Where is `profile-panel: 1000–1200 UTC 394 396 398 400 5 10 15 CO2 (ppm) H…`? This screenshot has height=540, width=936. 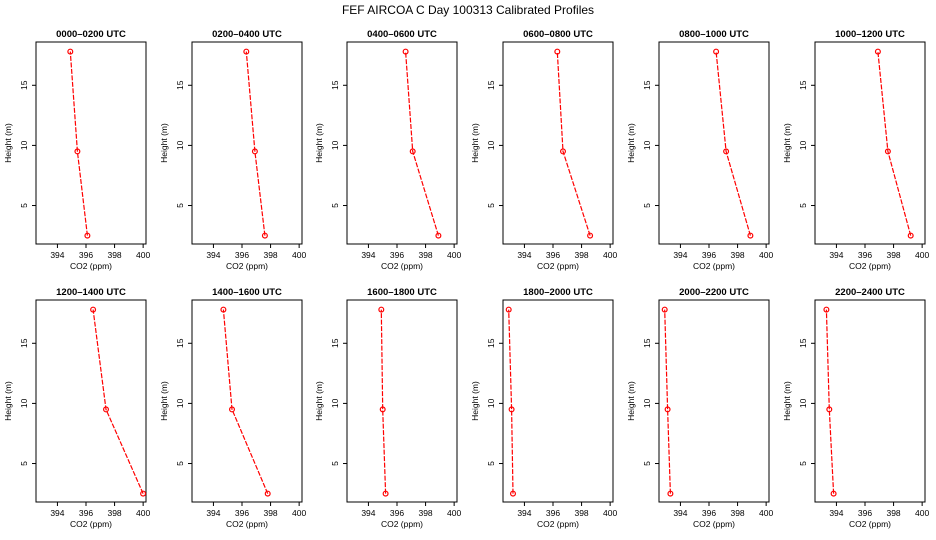 profile-panel: 1000–1200 UTC 394 396 398 400 5 10 15 CO2 (ppm) H… is located at coordinates (856, 150).